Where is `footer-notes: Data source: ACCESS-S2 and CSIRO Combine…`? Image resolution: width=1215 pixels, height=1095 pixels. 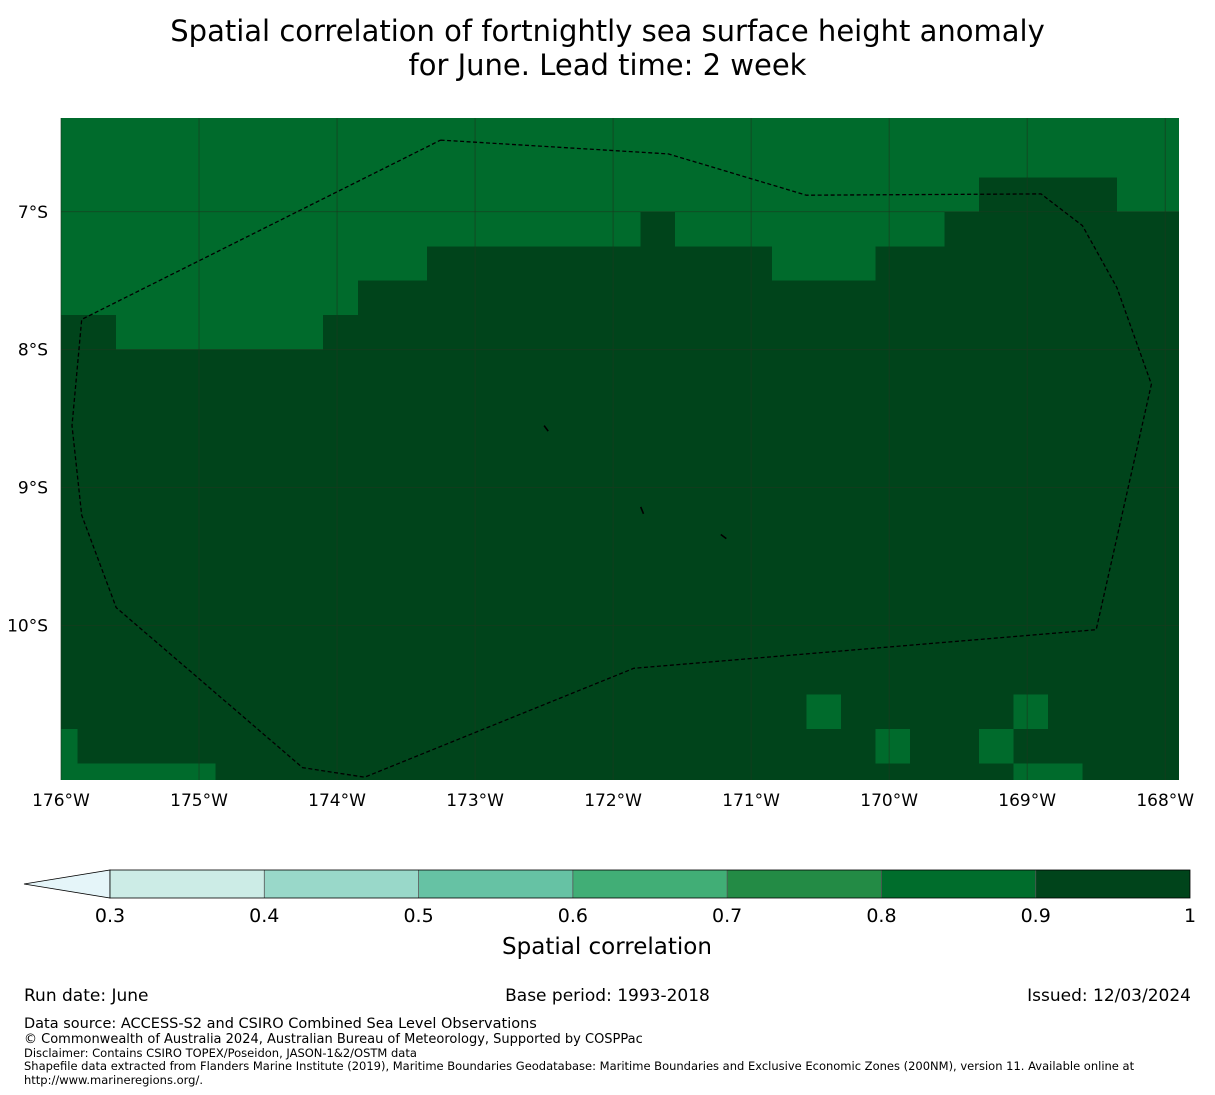 footer-notes: Data source: ACCESS-S2 and CSIRO Combine… is located at coordinates (611, 1051).